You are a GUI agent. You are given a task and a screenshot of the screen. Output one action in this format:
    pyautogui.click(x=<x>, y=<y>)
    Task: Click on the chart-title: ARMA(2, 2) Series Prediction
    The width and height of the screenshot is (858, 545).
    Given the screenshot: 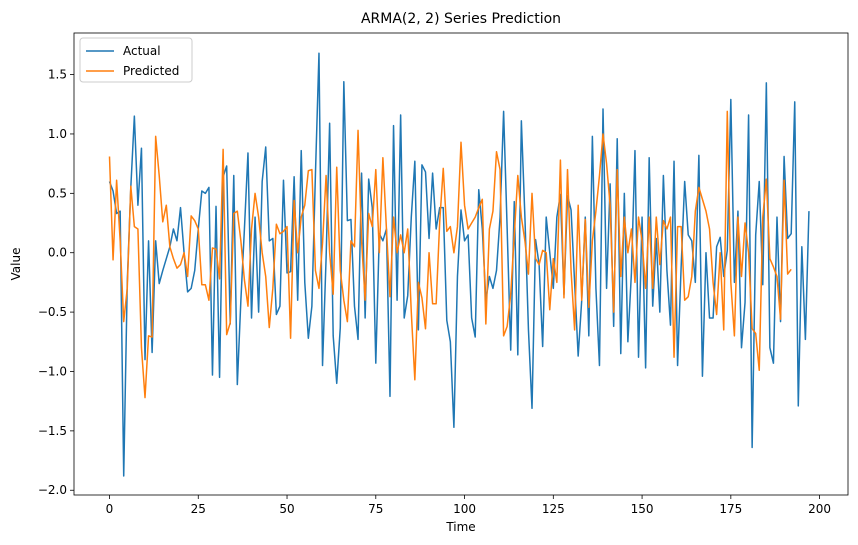 What is the action you would take?
    pyautogui.click(x=461, y=19)
    